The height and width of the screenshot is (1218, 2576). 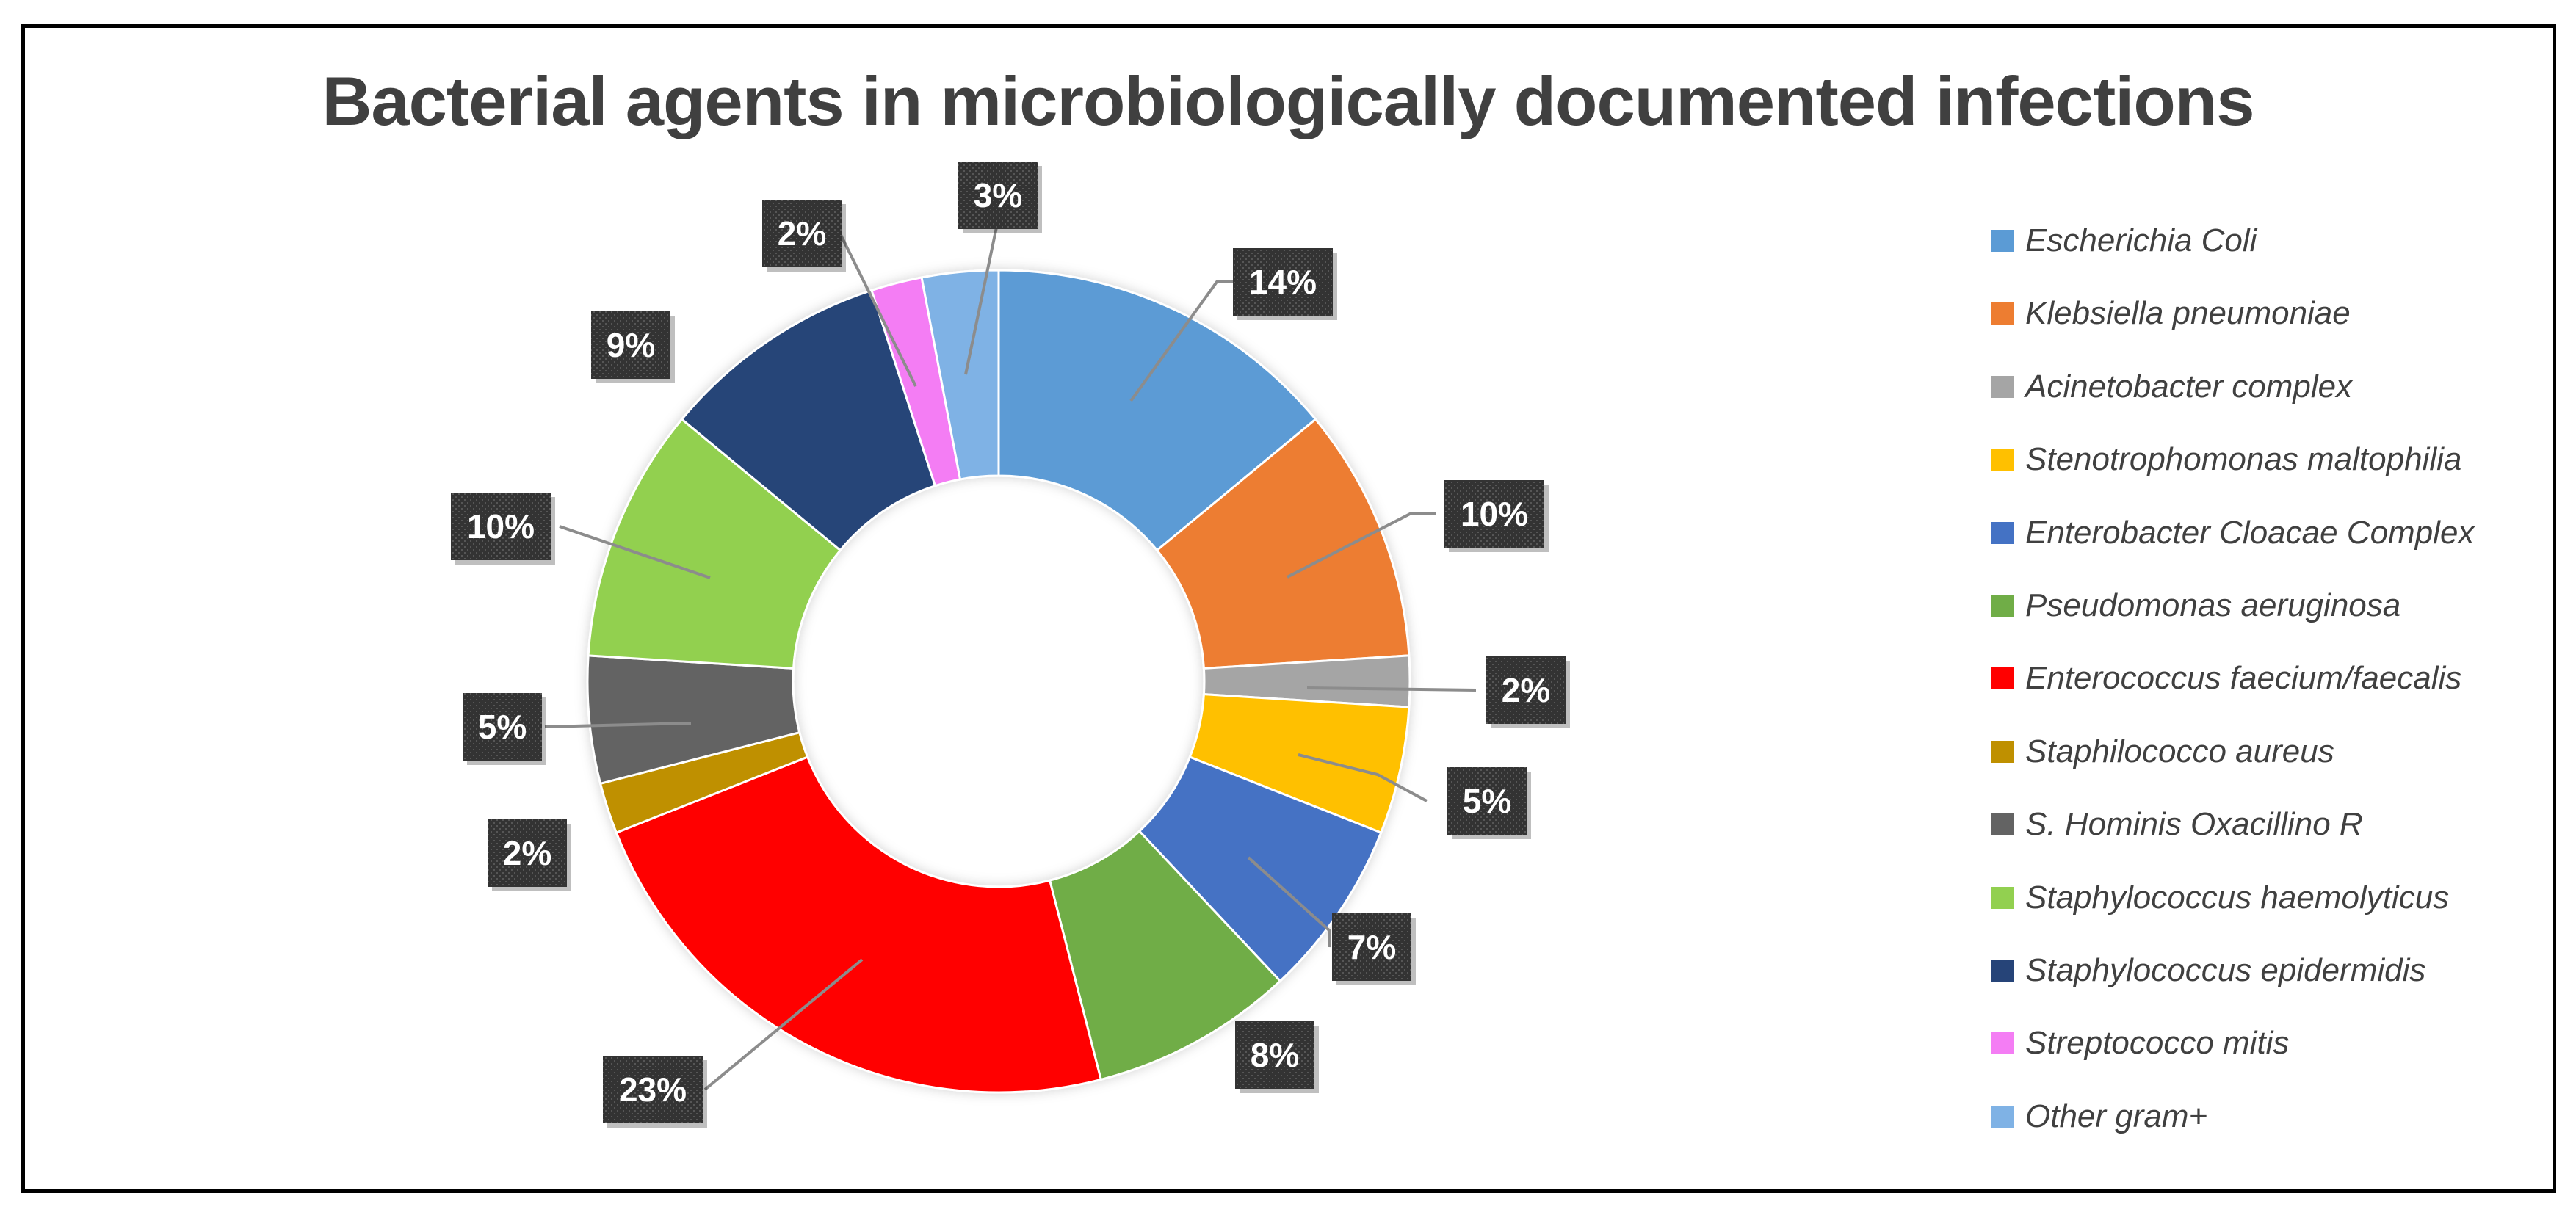 I want to click on legend-label: Staphylococcus haemolyticus, so click(x=2237, y=898).